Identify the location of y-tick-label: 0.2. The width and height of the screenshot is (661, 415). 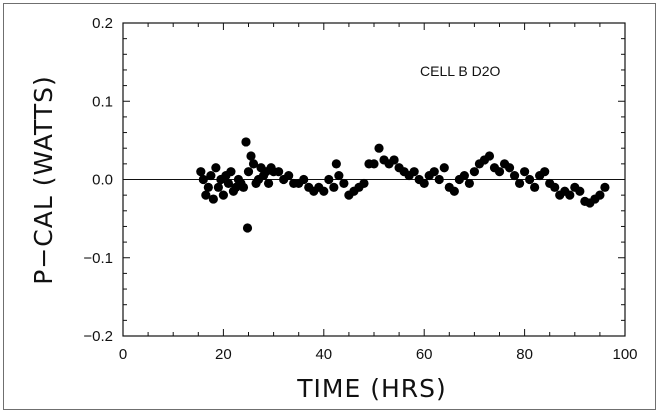
(102, 23).